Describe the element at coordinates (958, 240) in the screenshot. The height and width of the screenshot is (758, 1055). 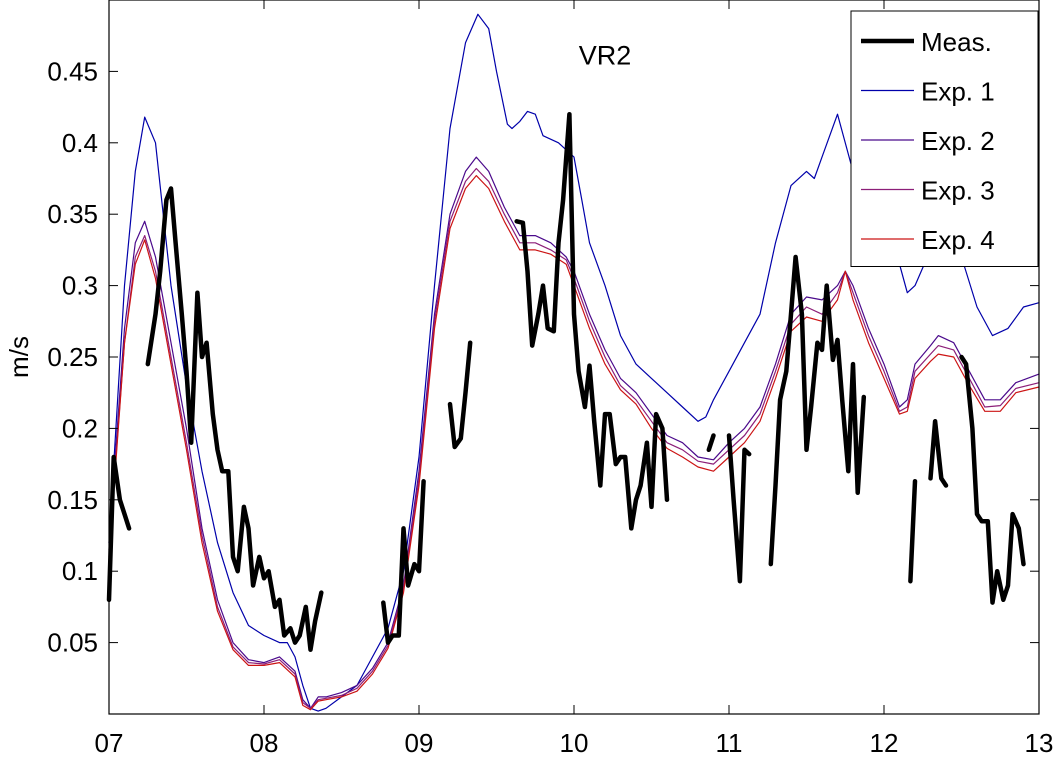
I see `legend-entry-exp-4: Exp. 4` at that location.